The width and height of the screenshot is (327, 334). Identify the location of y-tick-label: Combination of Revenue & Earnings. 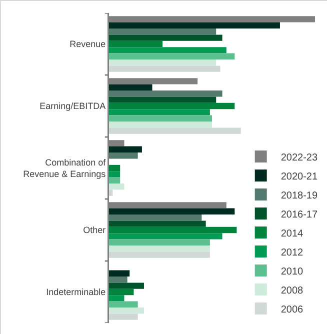
(64, 168).